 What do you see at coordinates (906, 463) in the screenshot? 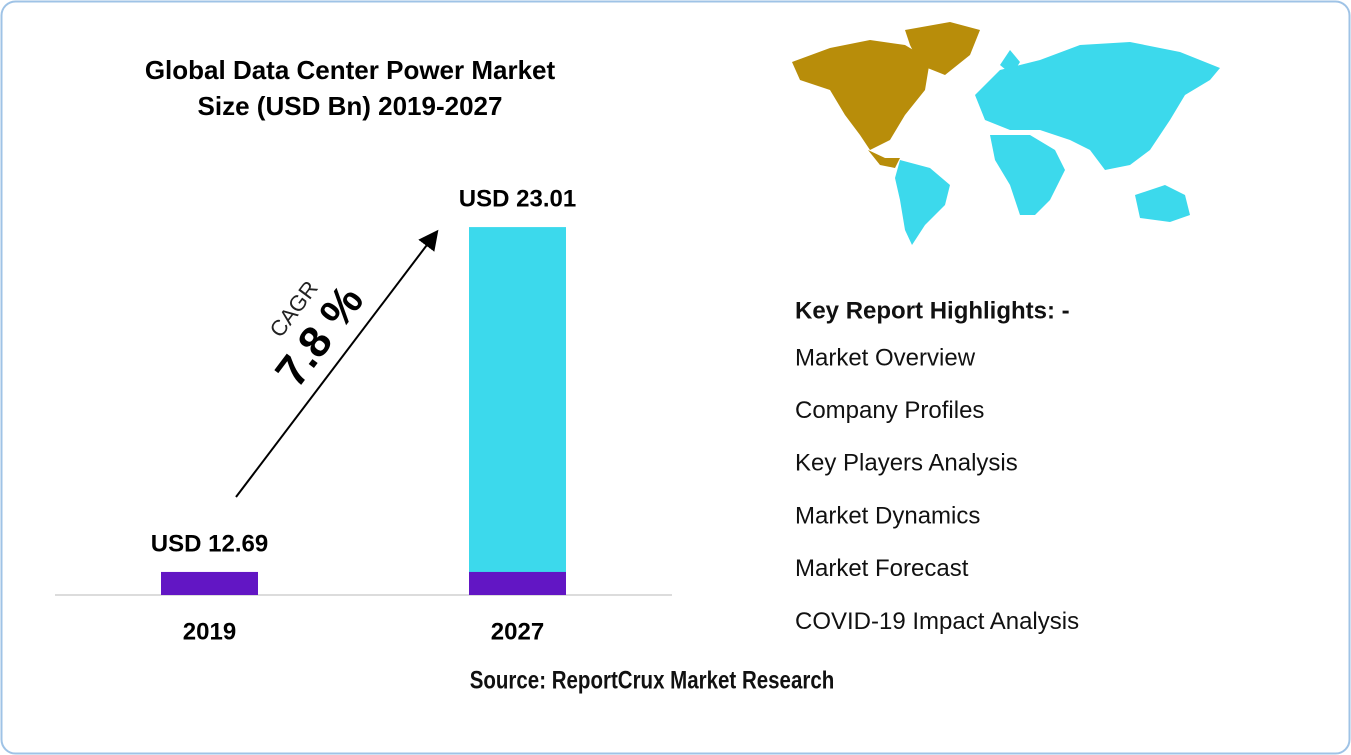
I see `highlight-item: Key Players Analysis` at bounding box center [906, 463].